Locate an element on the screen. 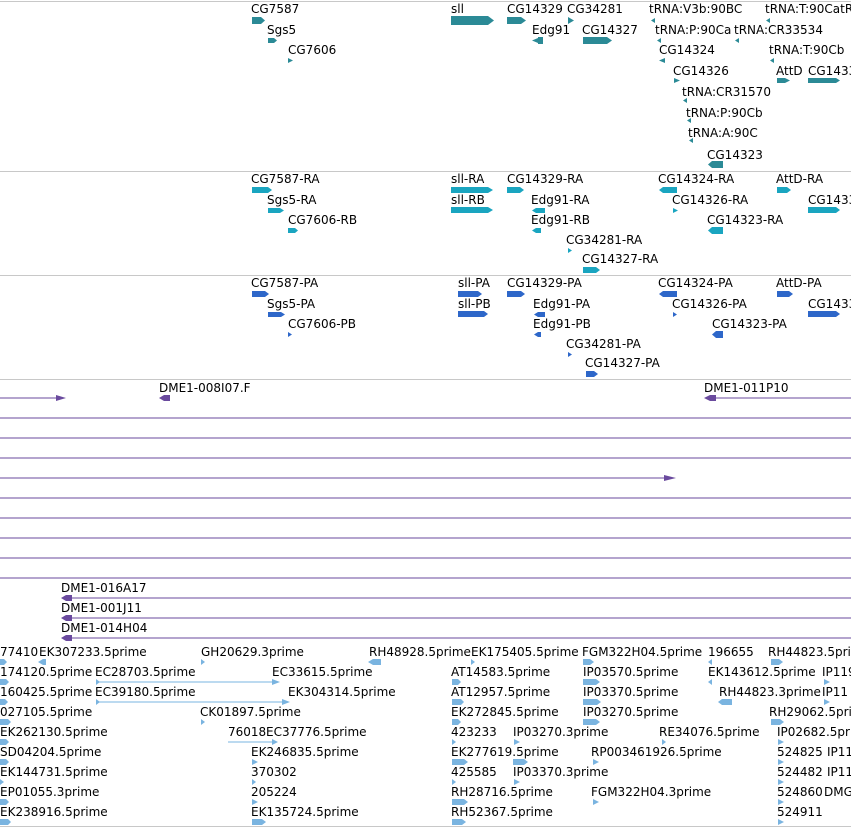  est-label: AT14583.5prime is located at coordinates (501, 672).